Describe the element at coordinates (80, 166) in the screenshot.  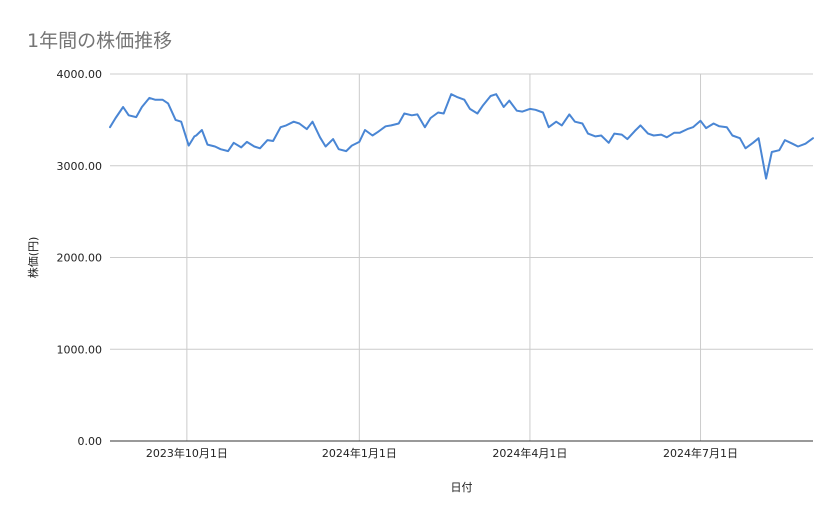
I see `y-tick-label: 3000.00` at that location.